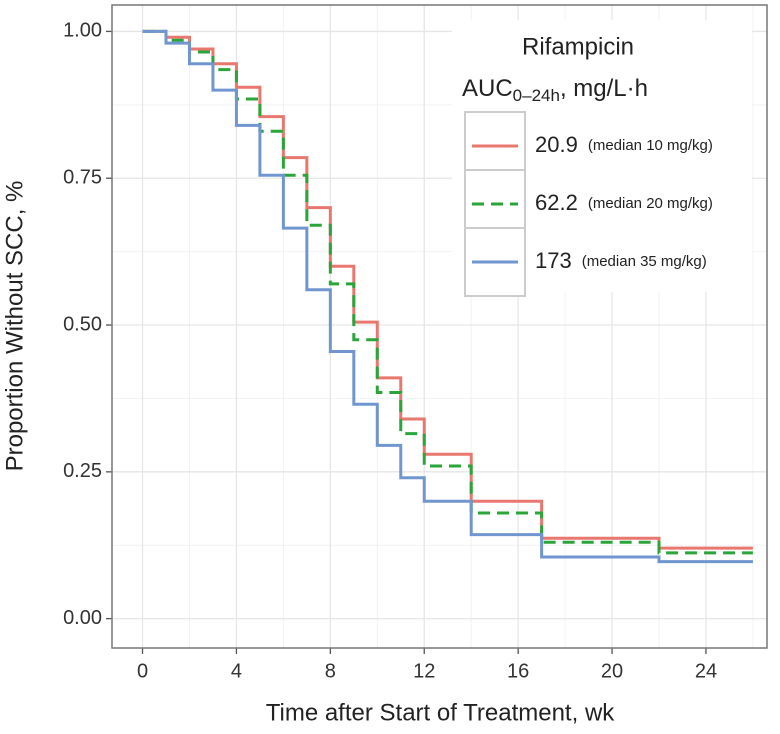  Describe the element at coordinates (650, 203) in the screenshot. I see `legend-note: (median 20 mg/kg)` at that location.